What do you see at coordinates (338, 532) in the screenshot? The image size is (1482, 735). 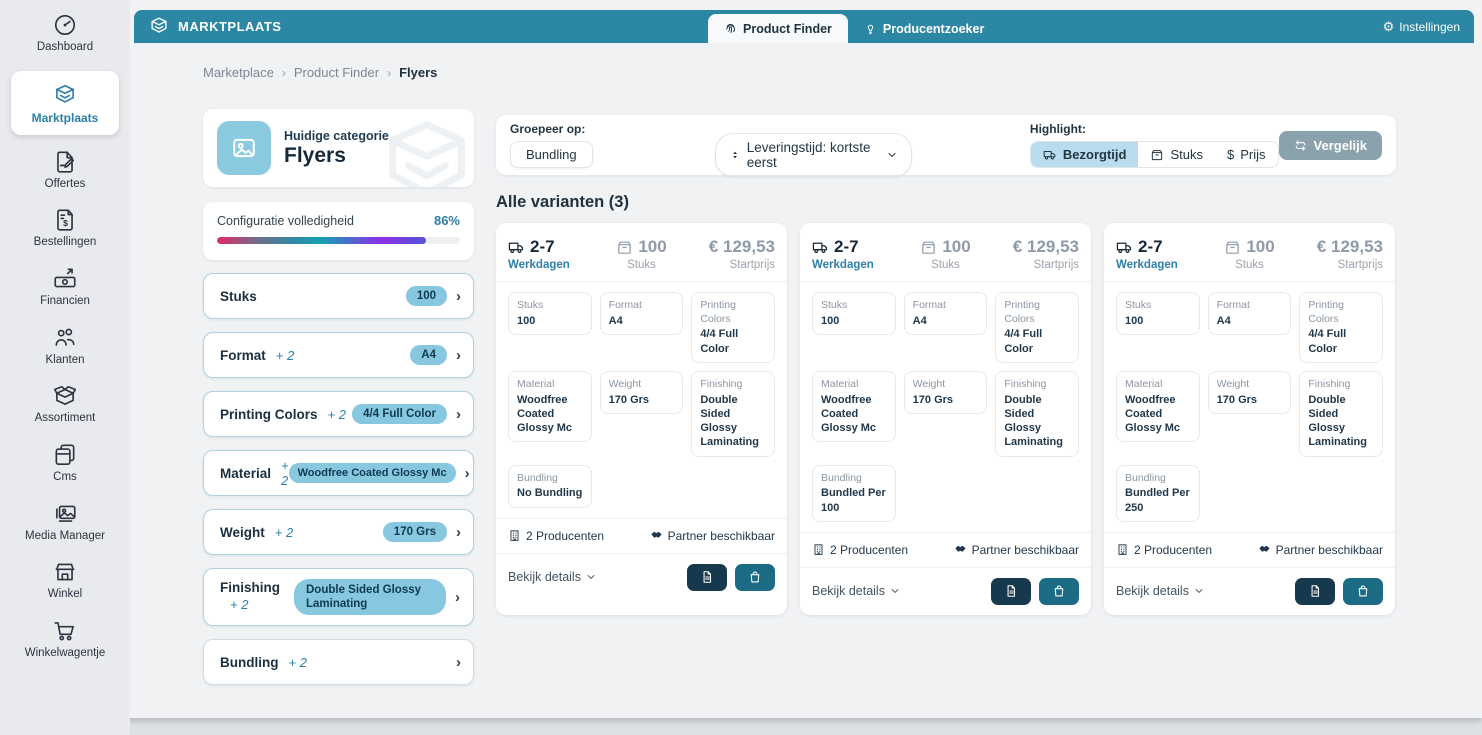 I see `filter-weight: Weight + 2 170 Grs ›` at bounding box center [338, 532].